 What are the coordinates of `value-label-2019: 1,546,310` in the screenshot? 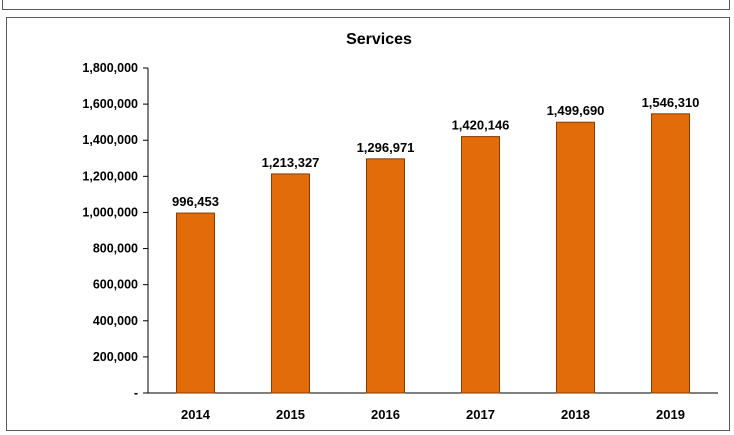 It's located at (671, 102).